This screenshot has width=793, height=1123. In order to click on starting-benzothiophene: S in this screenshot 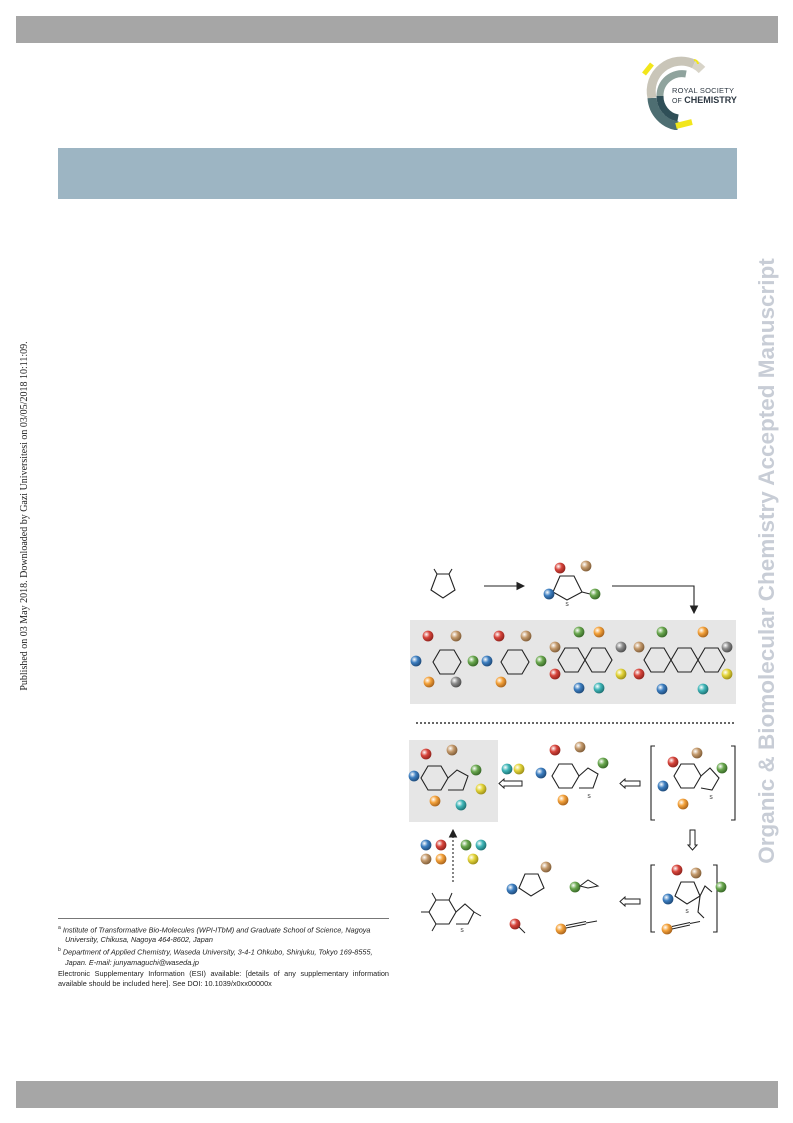, I will do `click(451, 913)`.